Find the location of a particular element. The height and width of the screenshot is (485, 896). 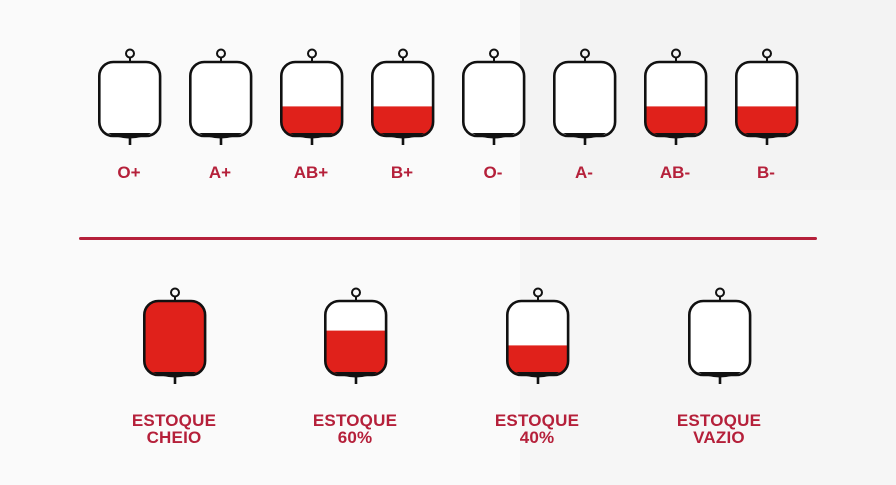

blood-type-label: B- is located at coordinates (766, 172).